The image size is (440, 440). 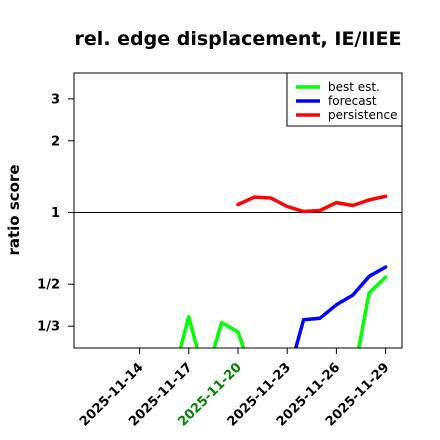 I want to click on chart-title: rel. edge displacement, IE/IIEE, so click(x=238, y=39).